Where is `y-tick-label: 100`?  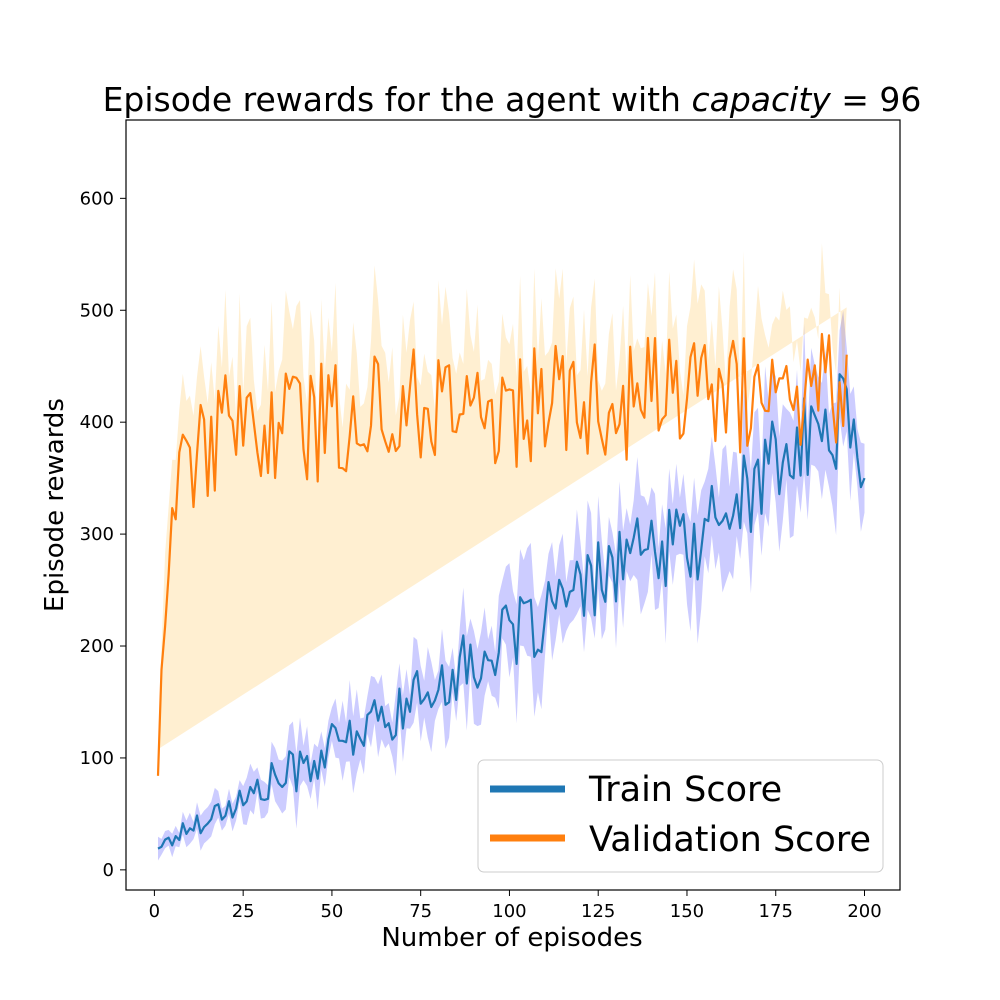 y-tick-label: 100 is located at coordinates (97, 758).